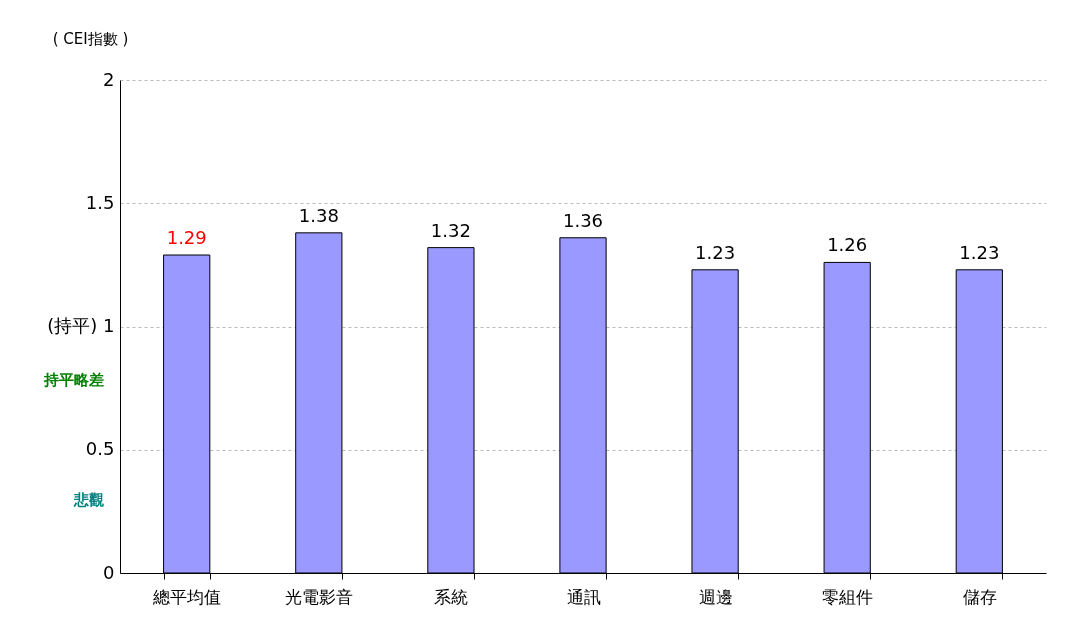 This screenshot has height=632, width=1067. What do you see at coordinates (109, 79) in the screenshot?
I see `y-tick-label: 2` at bounding box center [109, 79].